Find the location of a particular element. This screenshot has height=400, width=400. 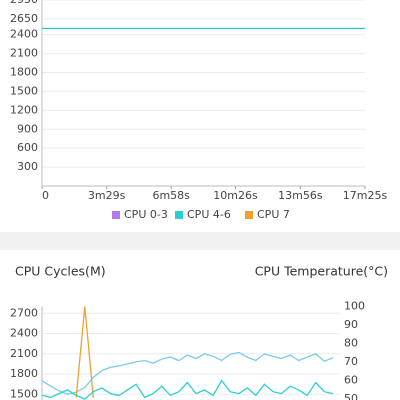

cycles-title: CPU Cycles(M) is located at coordinates (60, 271).